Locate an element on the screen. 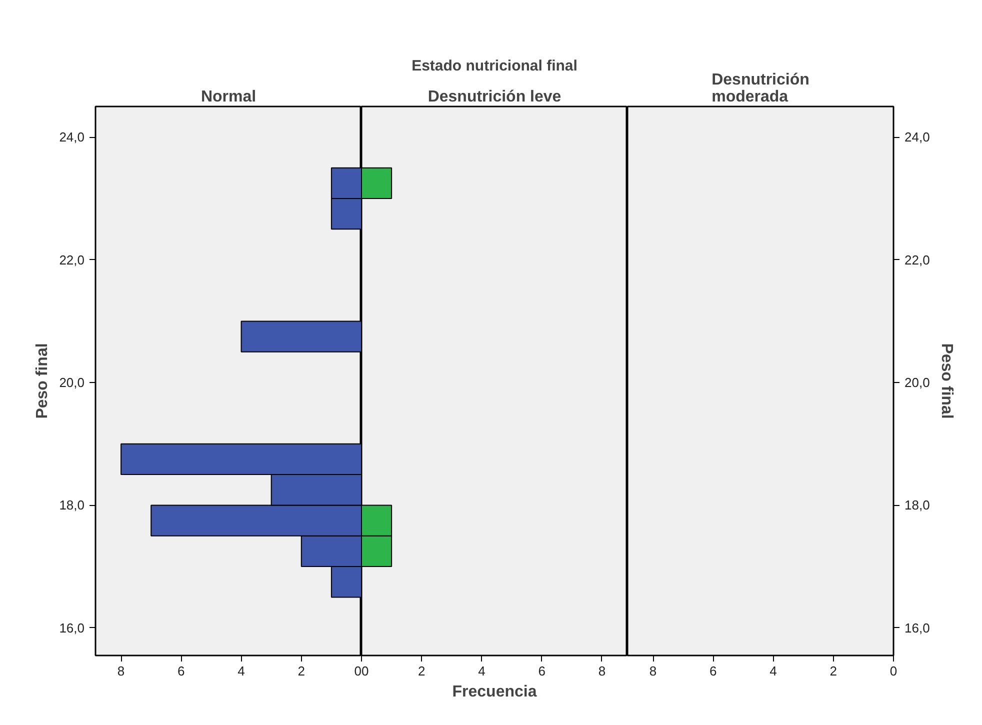  chart-subtitle: Desnutrición leve is located at coordinates (495, 97).